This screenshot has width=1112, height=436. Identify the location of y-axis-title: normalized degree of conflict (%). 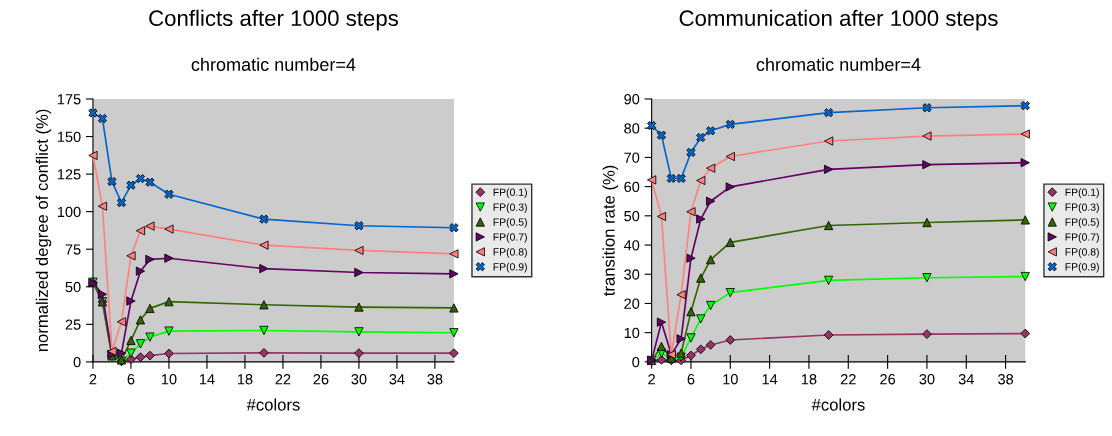
(43, 230).